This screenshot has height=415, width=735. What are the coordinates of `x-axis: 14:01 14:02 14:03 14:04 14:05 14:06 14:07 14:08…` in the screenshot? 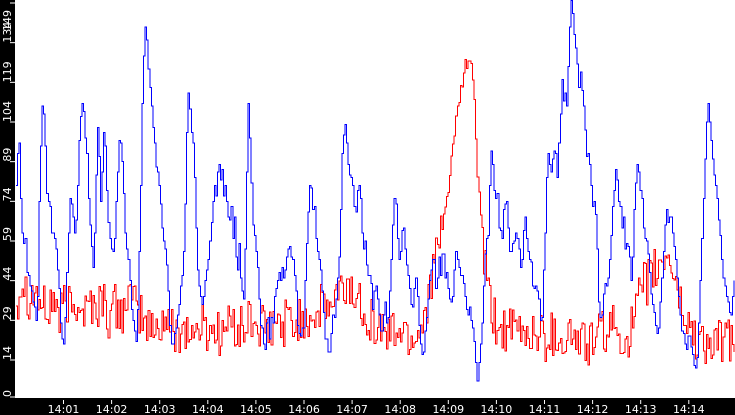 It's located at (376, 407).